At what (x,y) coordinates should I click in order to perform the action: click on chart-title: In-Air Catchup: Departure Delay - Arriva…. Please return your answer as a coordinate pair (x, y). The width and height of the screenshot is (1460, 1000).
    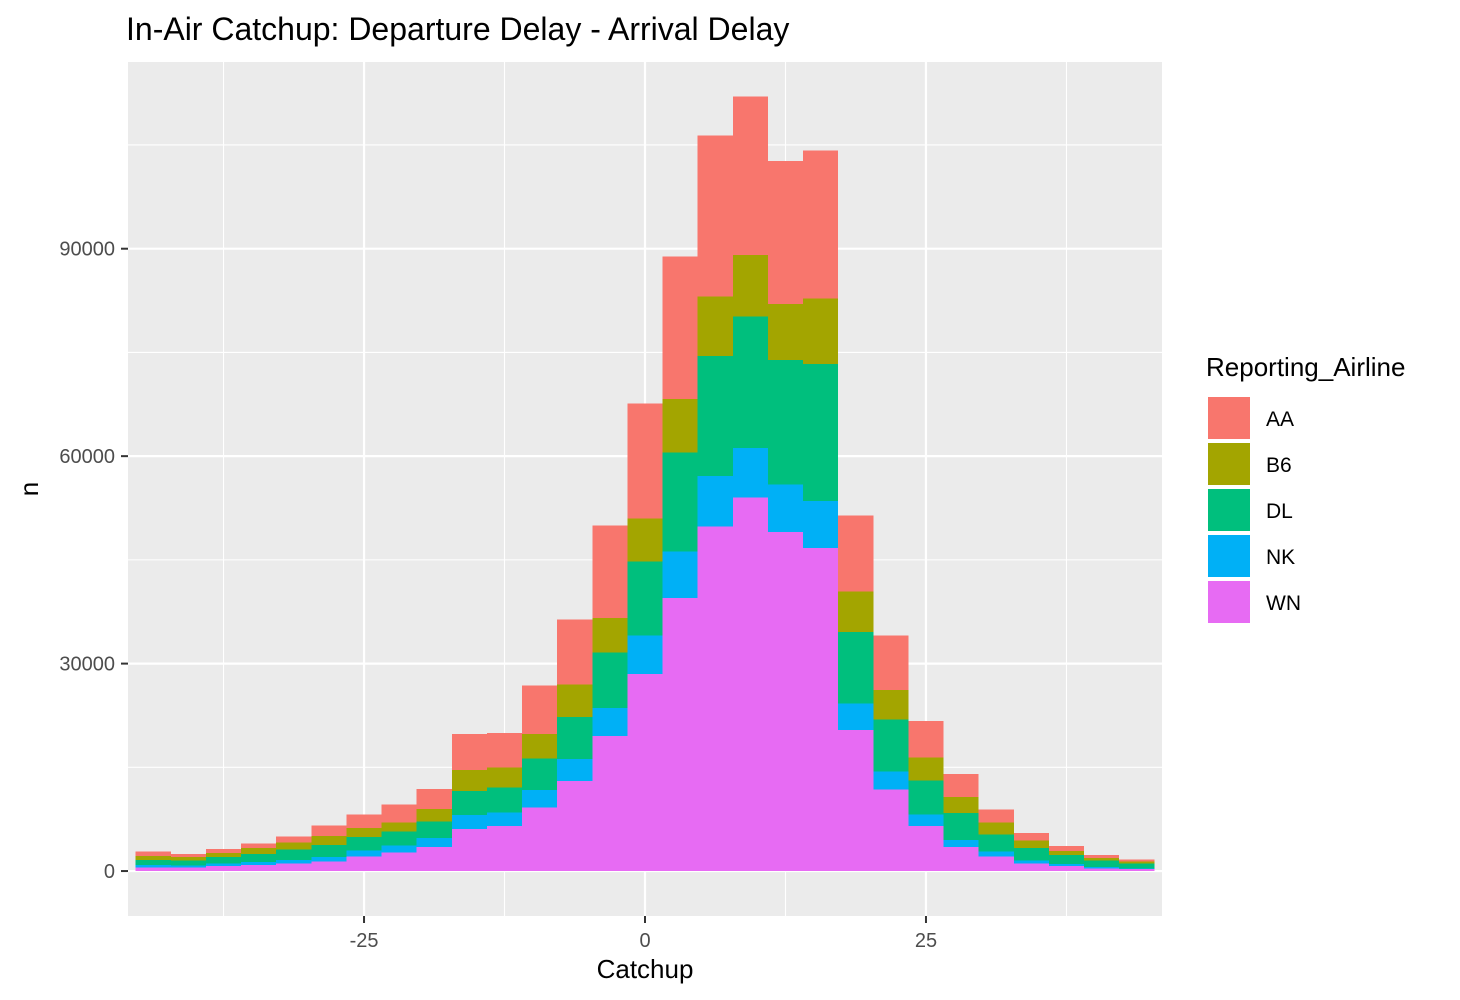
    Looking at the image, I should click on (457, 29).